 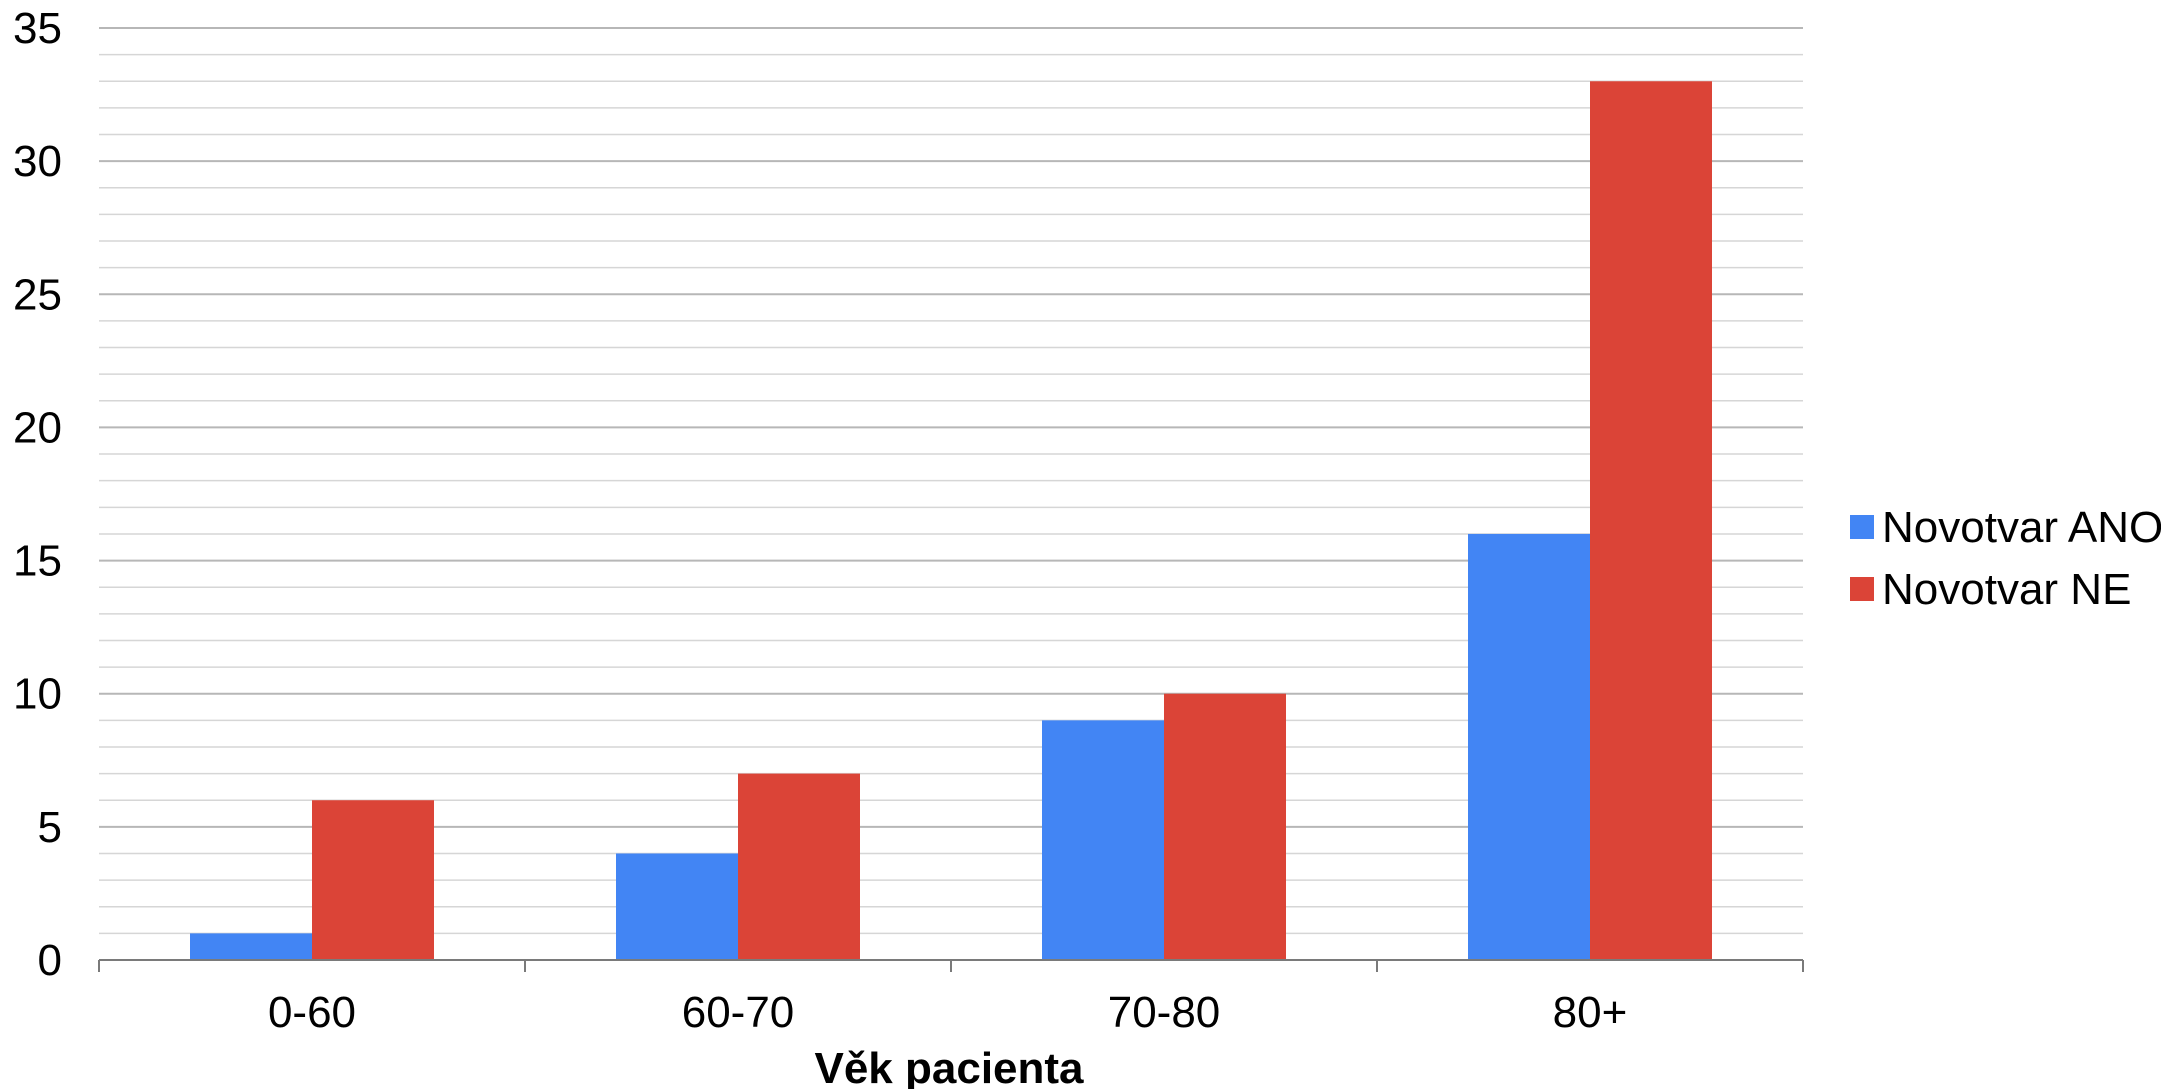 What do you see at coordinates (37, 561) in the screenshot?
I see `y-tick-label: 15` at bounding box center [37, 561].